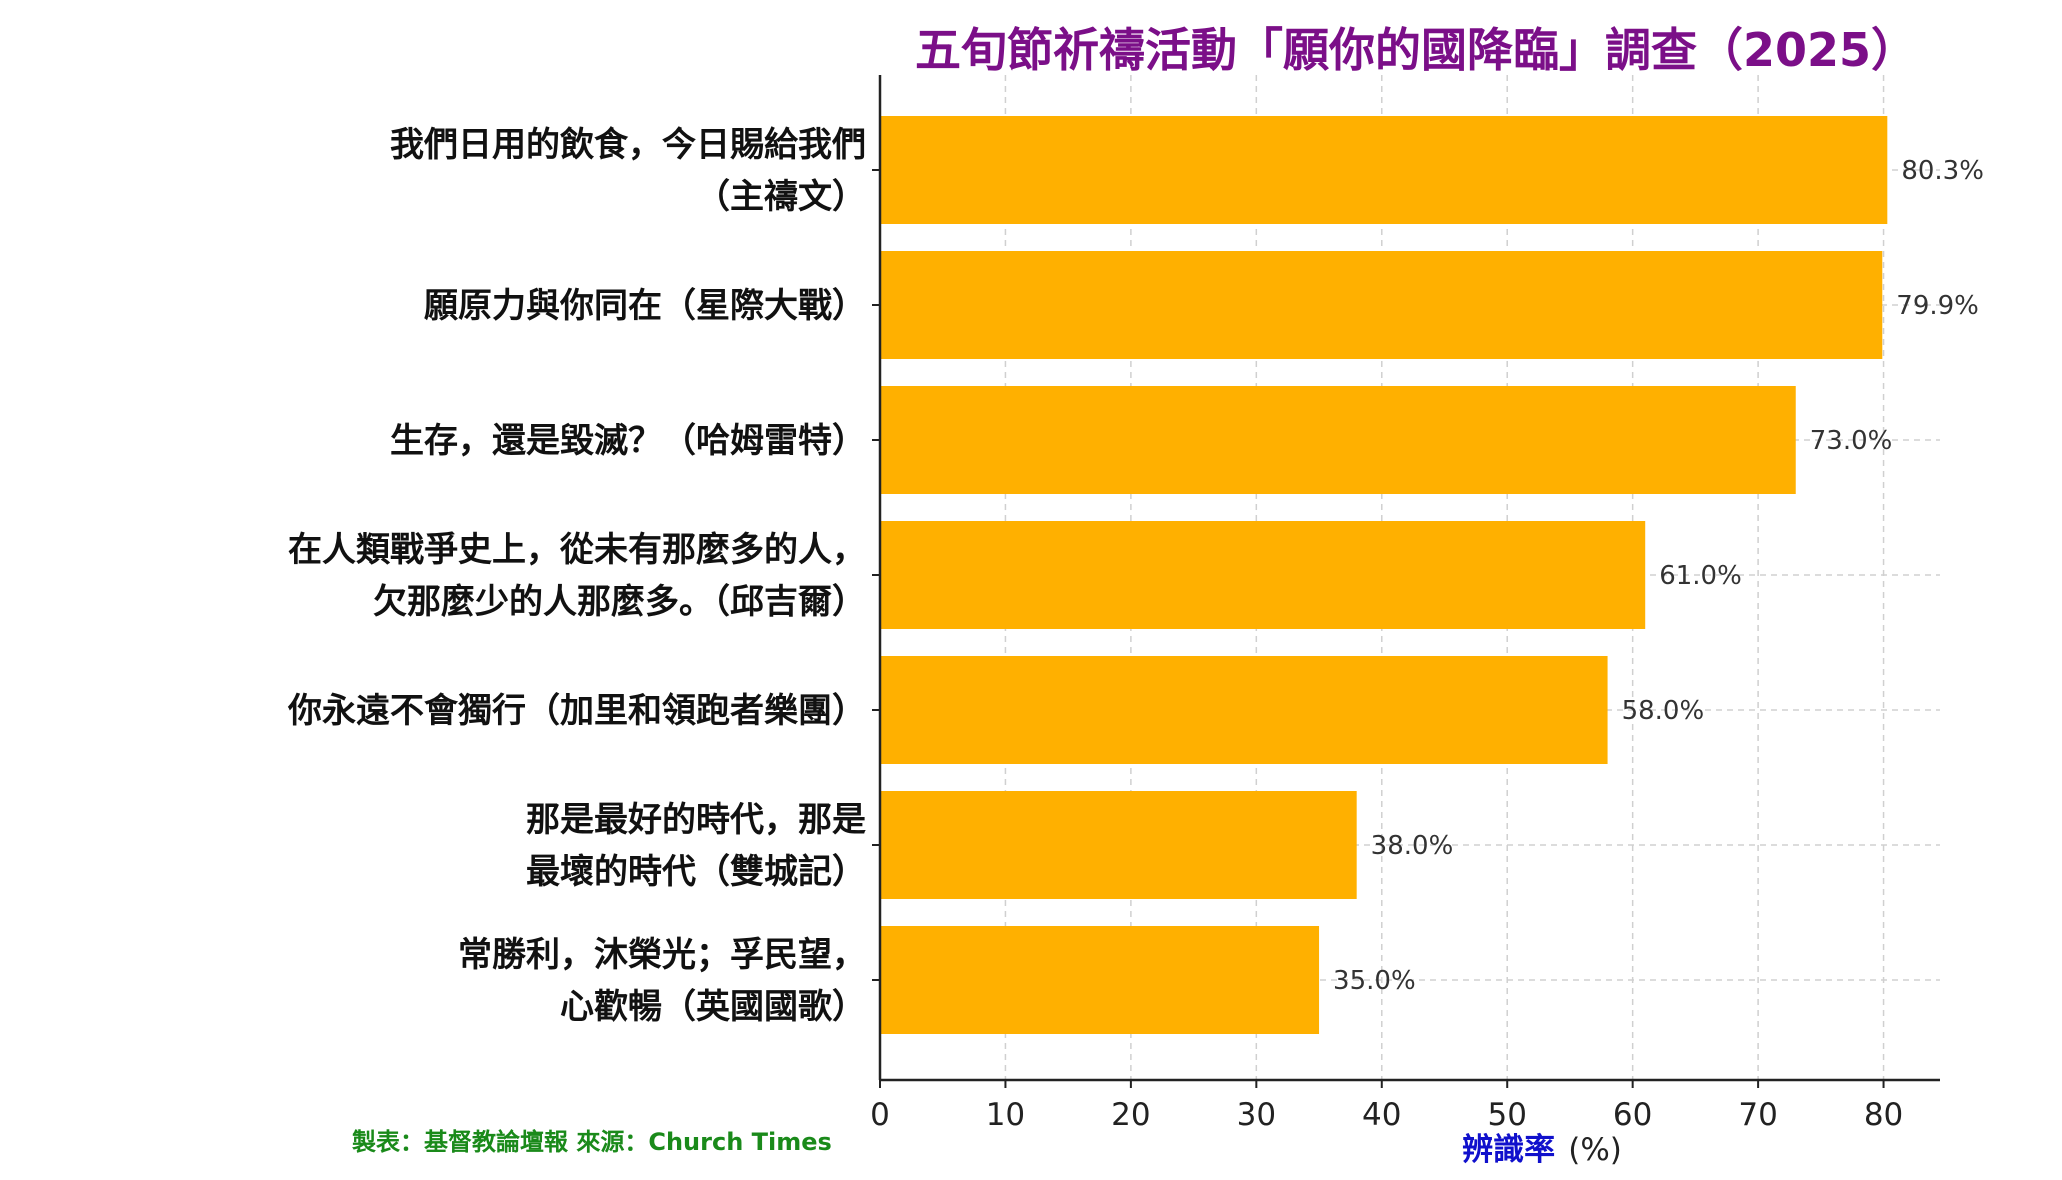 The height and width of the screenshot is (1180, 2062). I want to click on value-label-3: 61.0%, so click(1700, 576).